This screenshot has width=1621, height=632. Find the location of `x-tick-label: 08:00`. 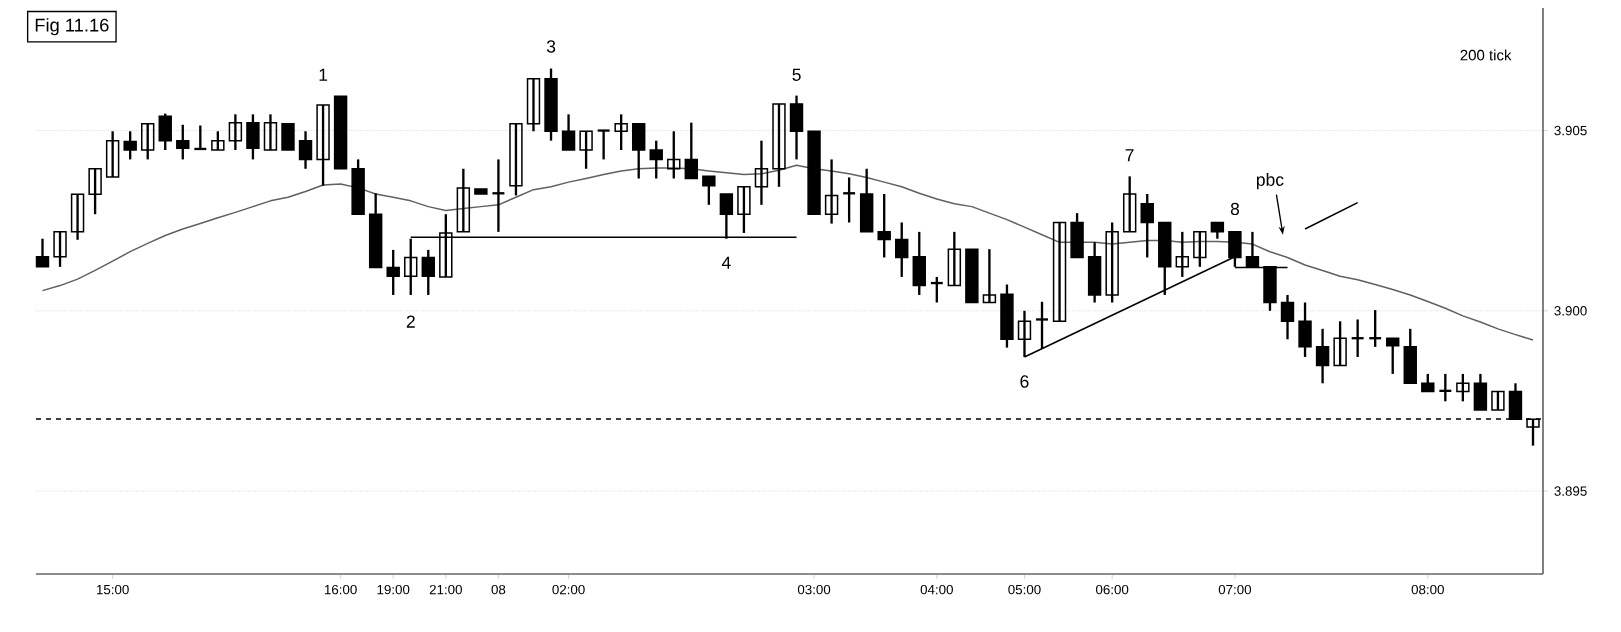

x-tick-label: 08:00 is located at coordinates (1427, 589).